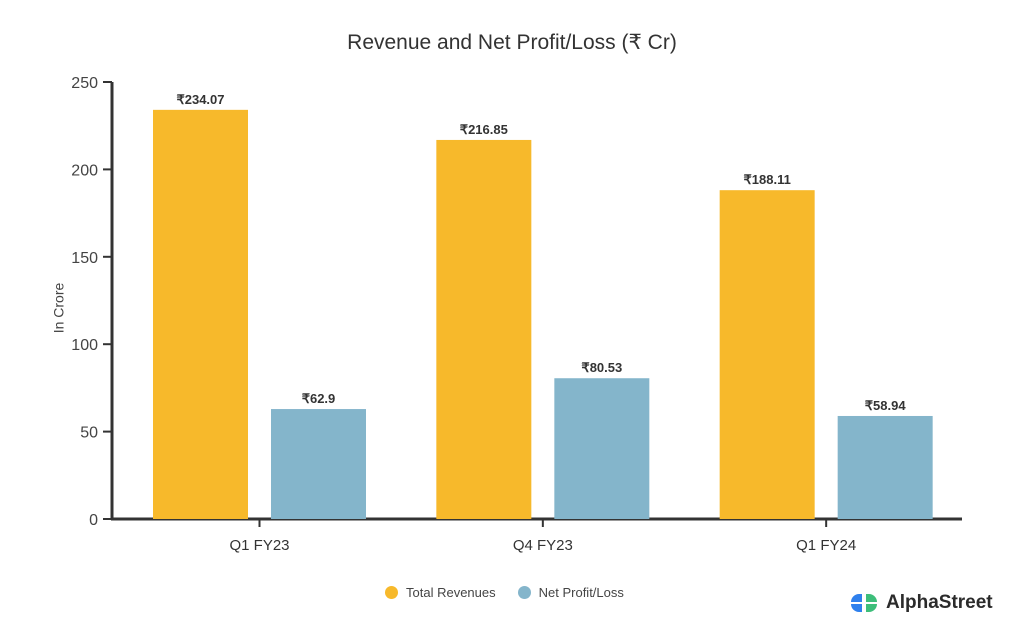 The image size is (1024, 640). I want to click on data-label: ₹58.94, so click(886, 405).